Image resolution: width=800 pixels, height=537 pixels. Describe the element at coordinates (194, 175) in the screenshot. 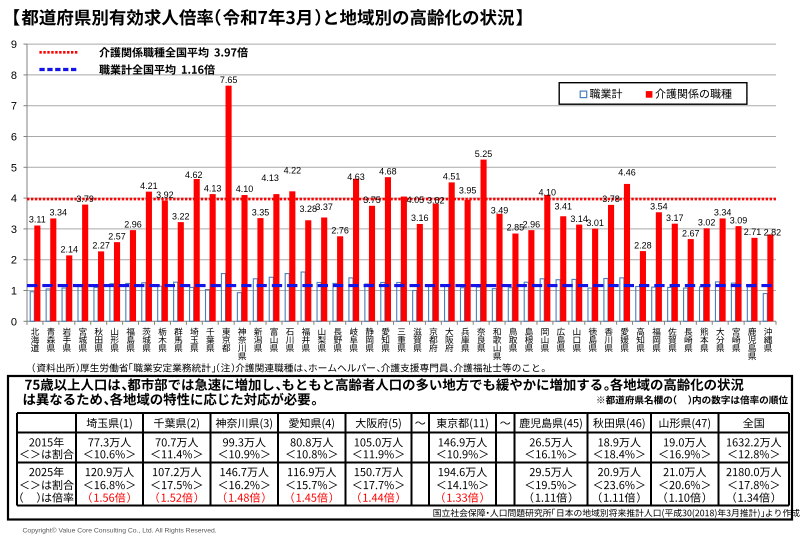

I see `svg-text: 4.62` at that location.